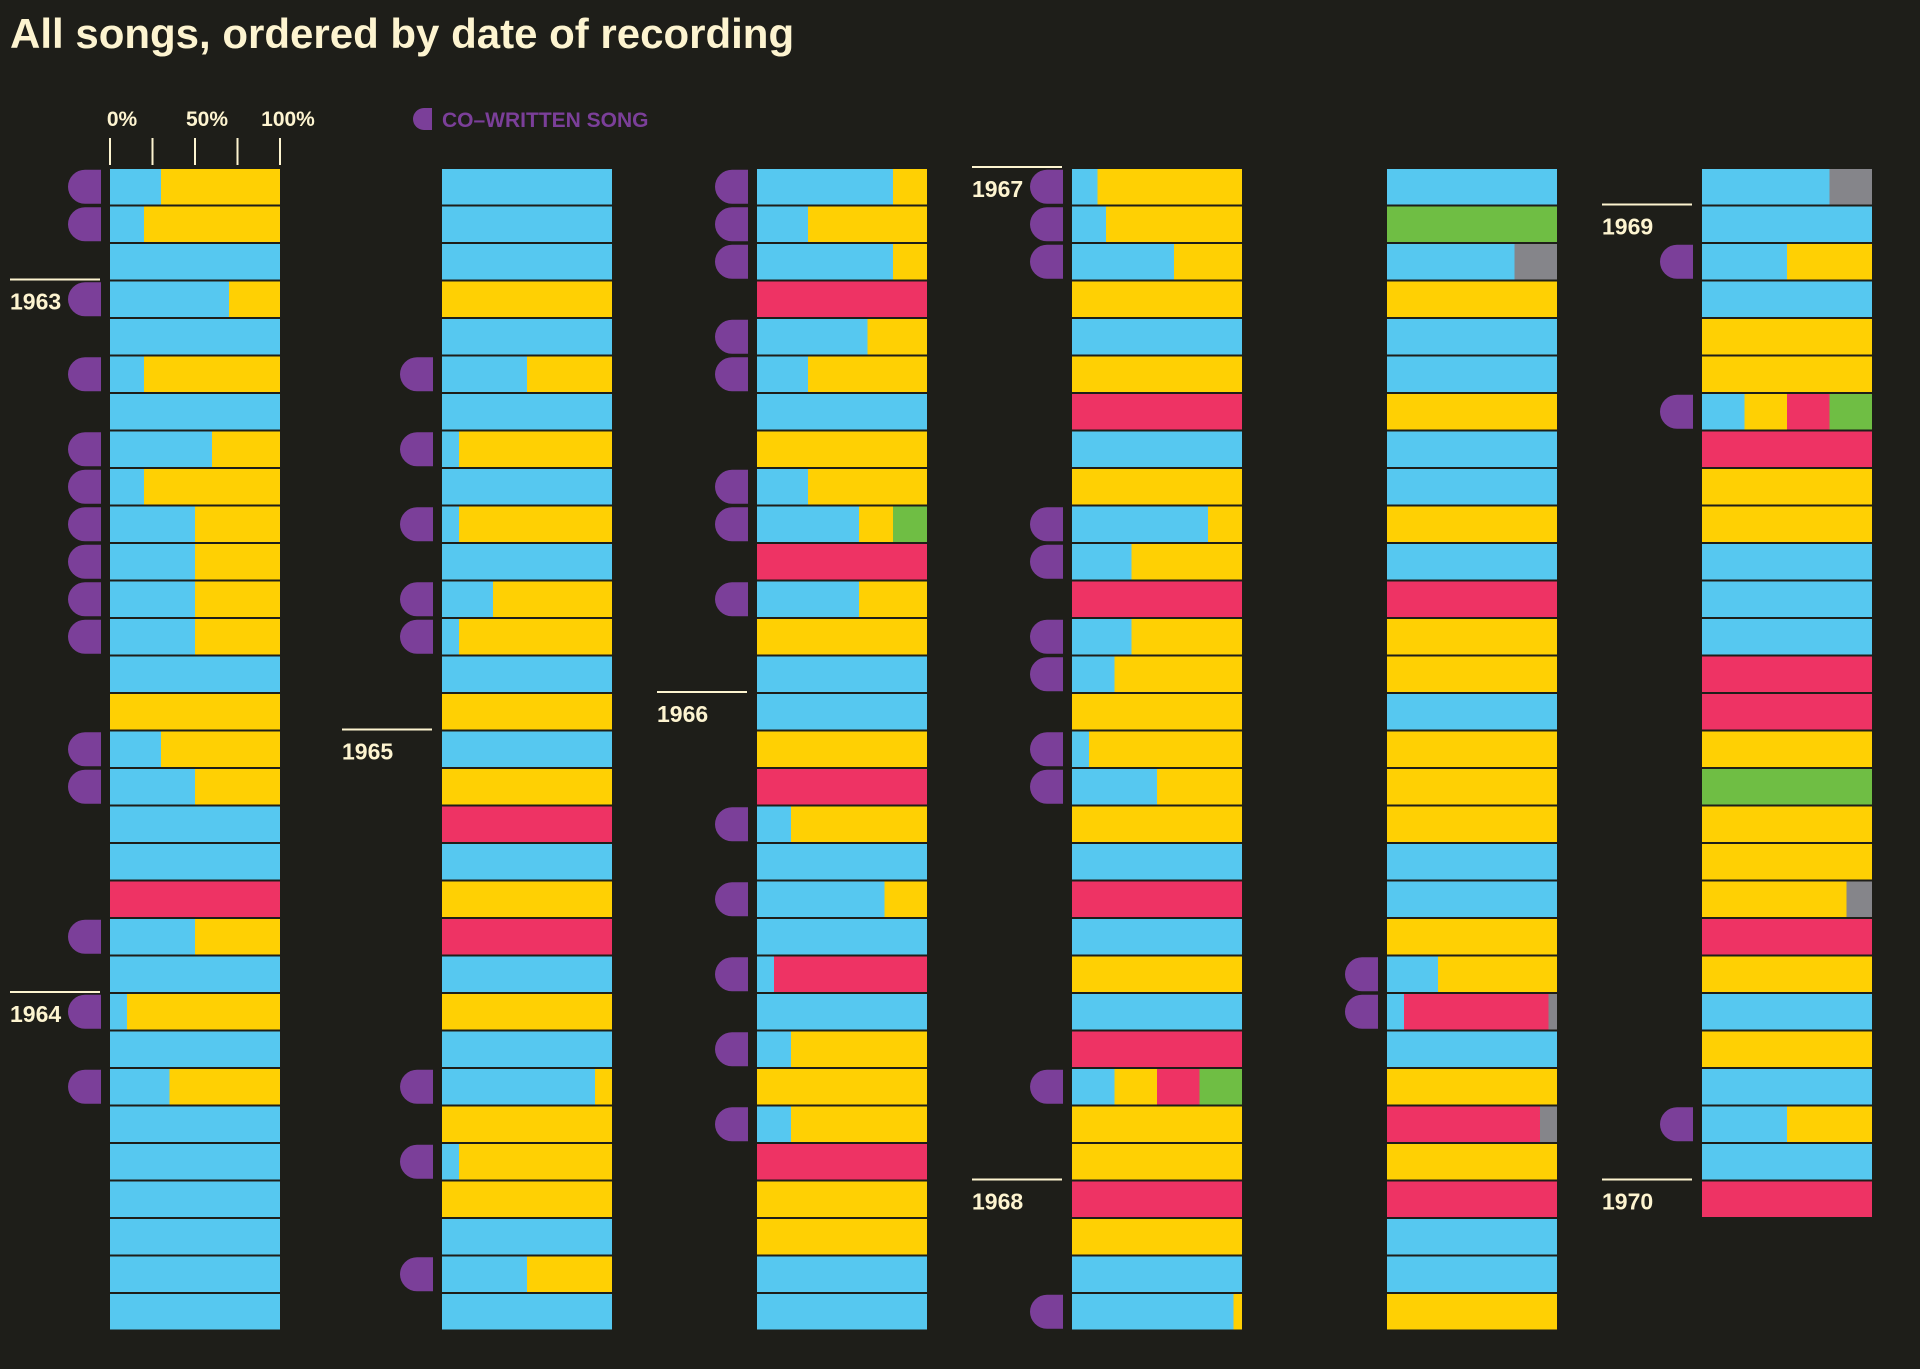  I want to click on year-label: 1966, so click(682, 714).